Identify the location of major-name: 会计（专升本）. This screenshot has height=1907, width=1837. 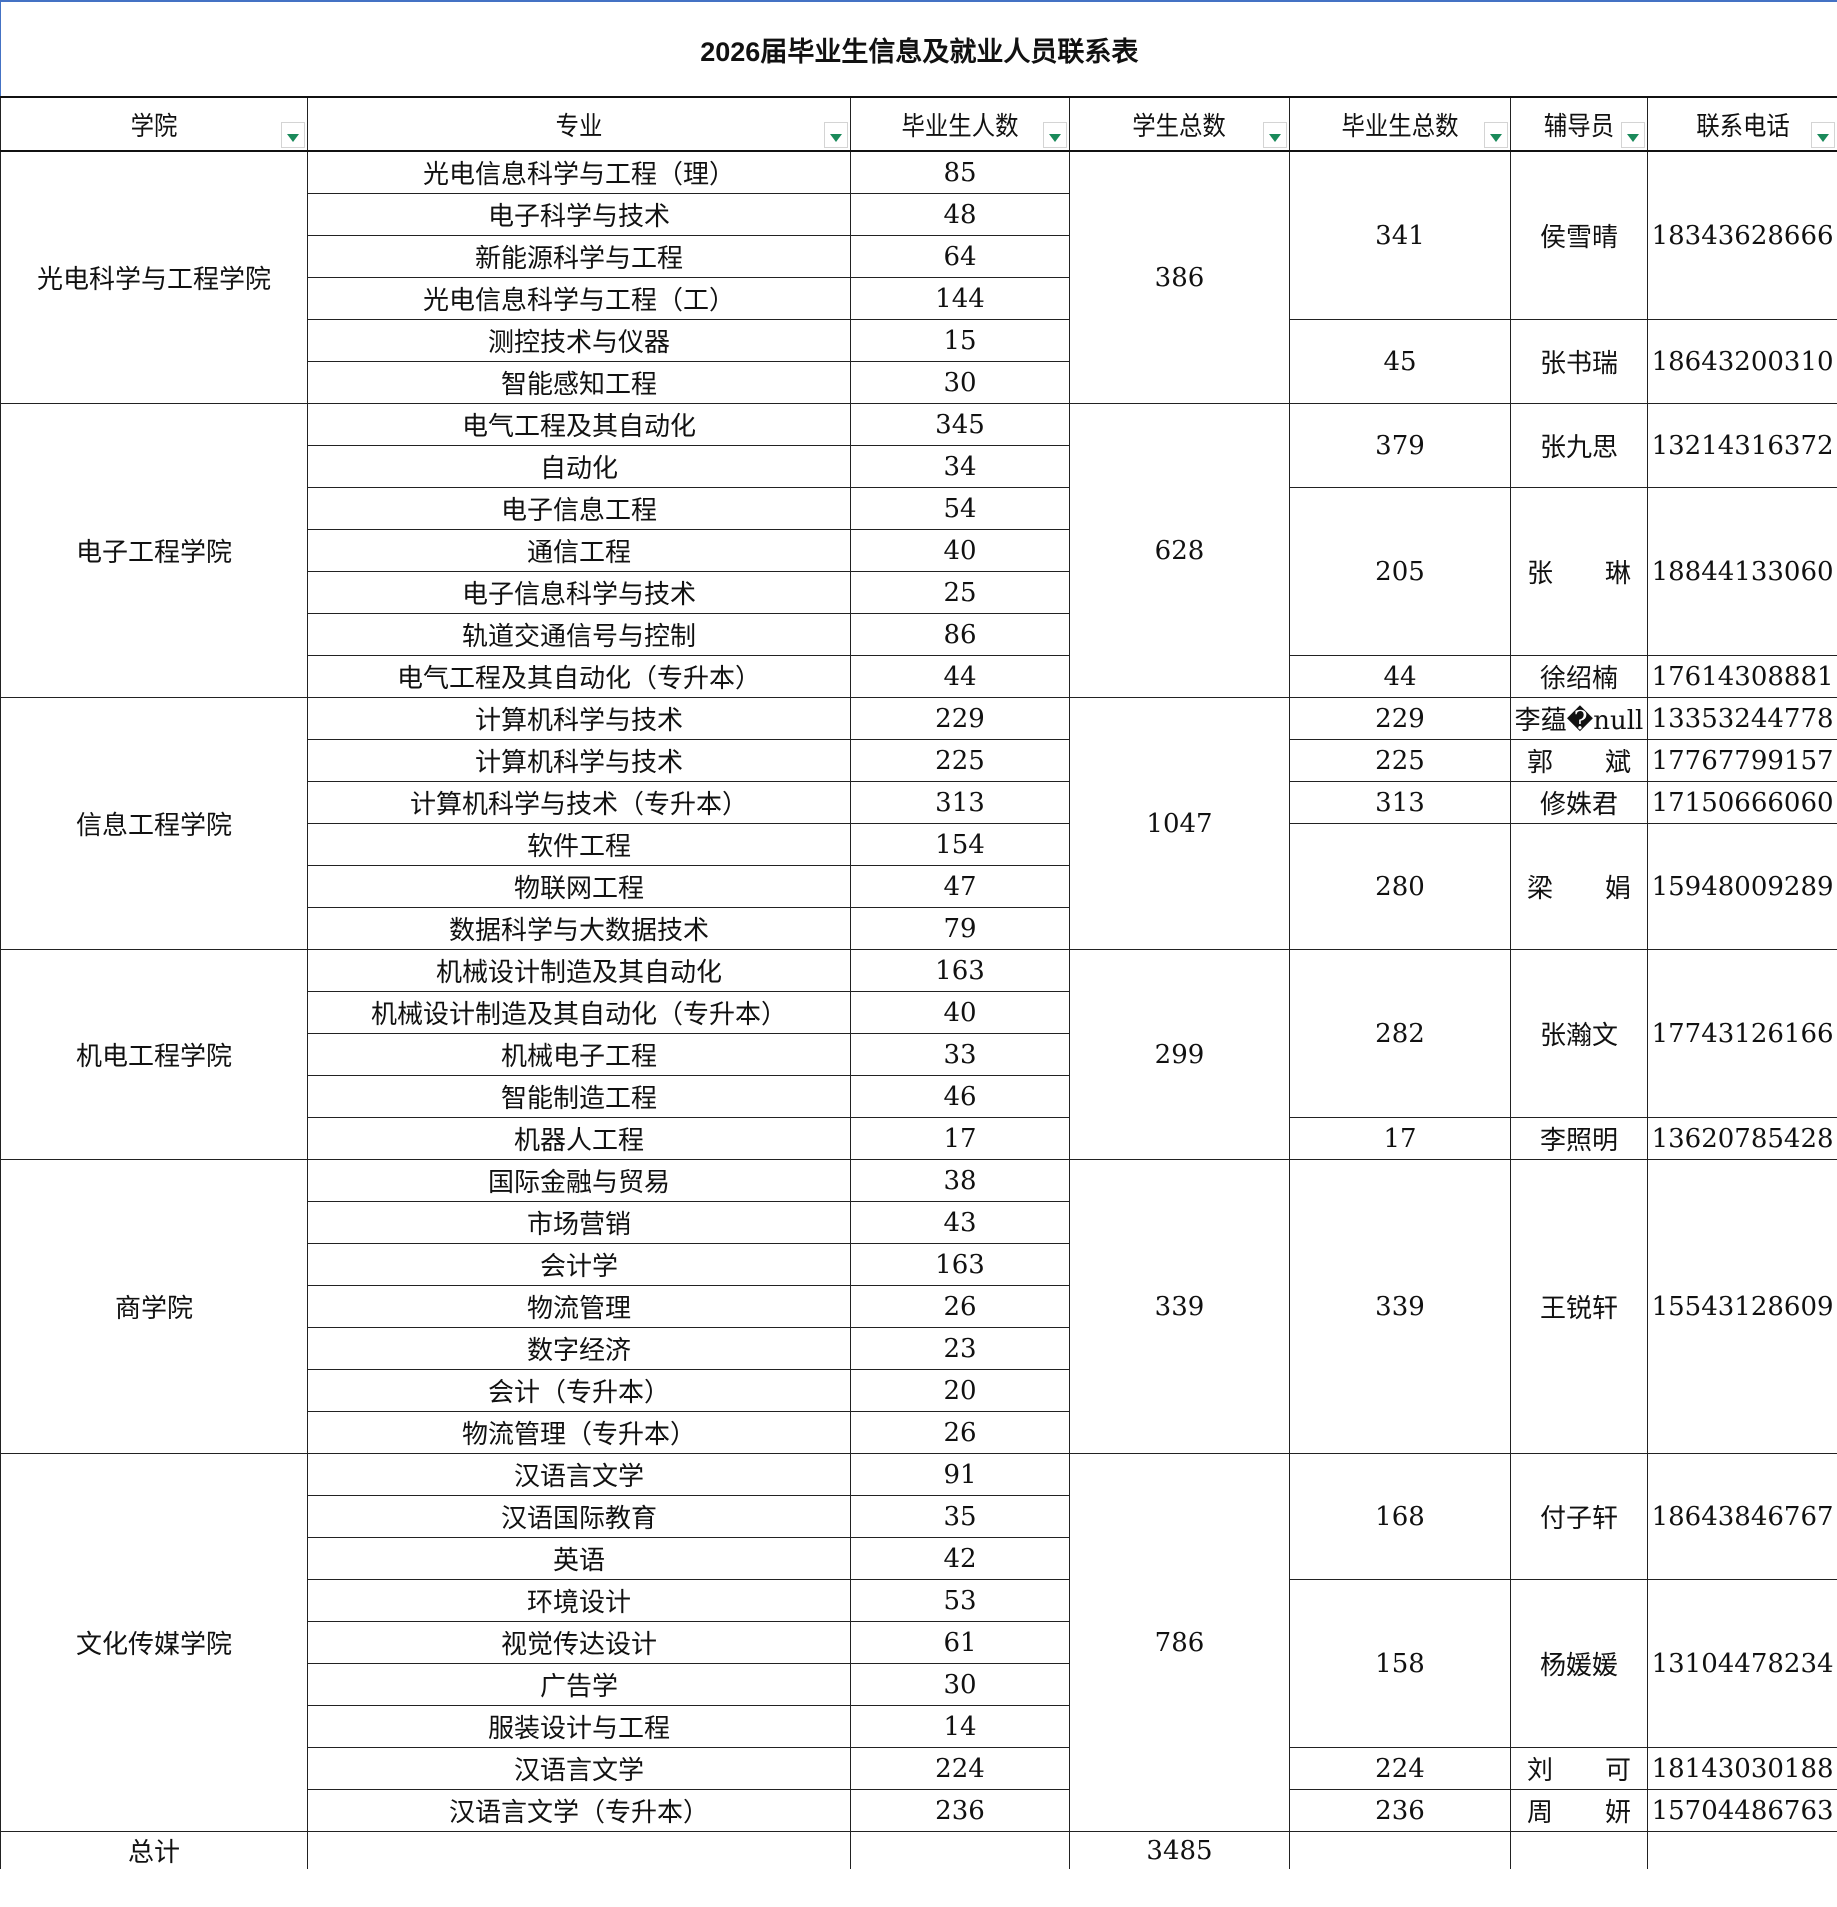
(579, 1390).